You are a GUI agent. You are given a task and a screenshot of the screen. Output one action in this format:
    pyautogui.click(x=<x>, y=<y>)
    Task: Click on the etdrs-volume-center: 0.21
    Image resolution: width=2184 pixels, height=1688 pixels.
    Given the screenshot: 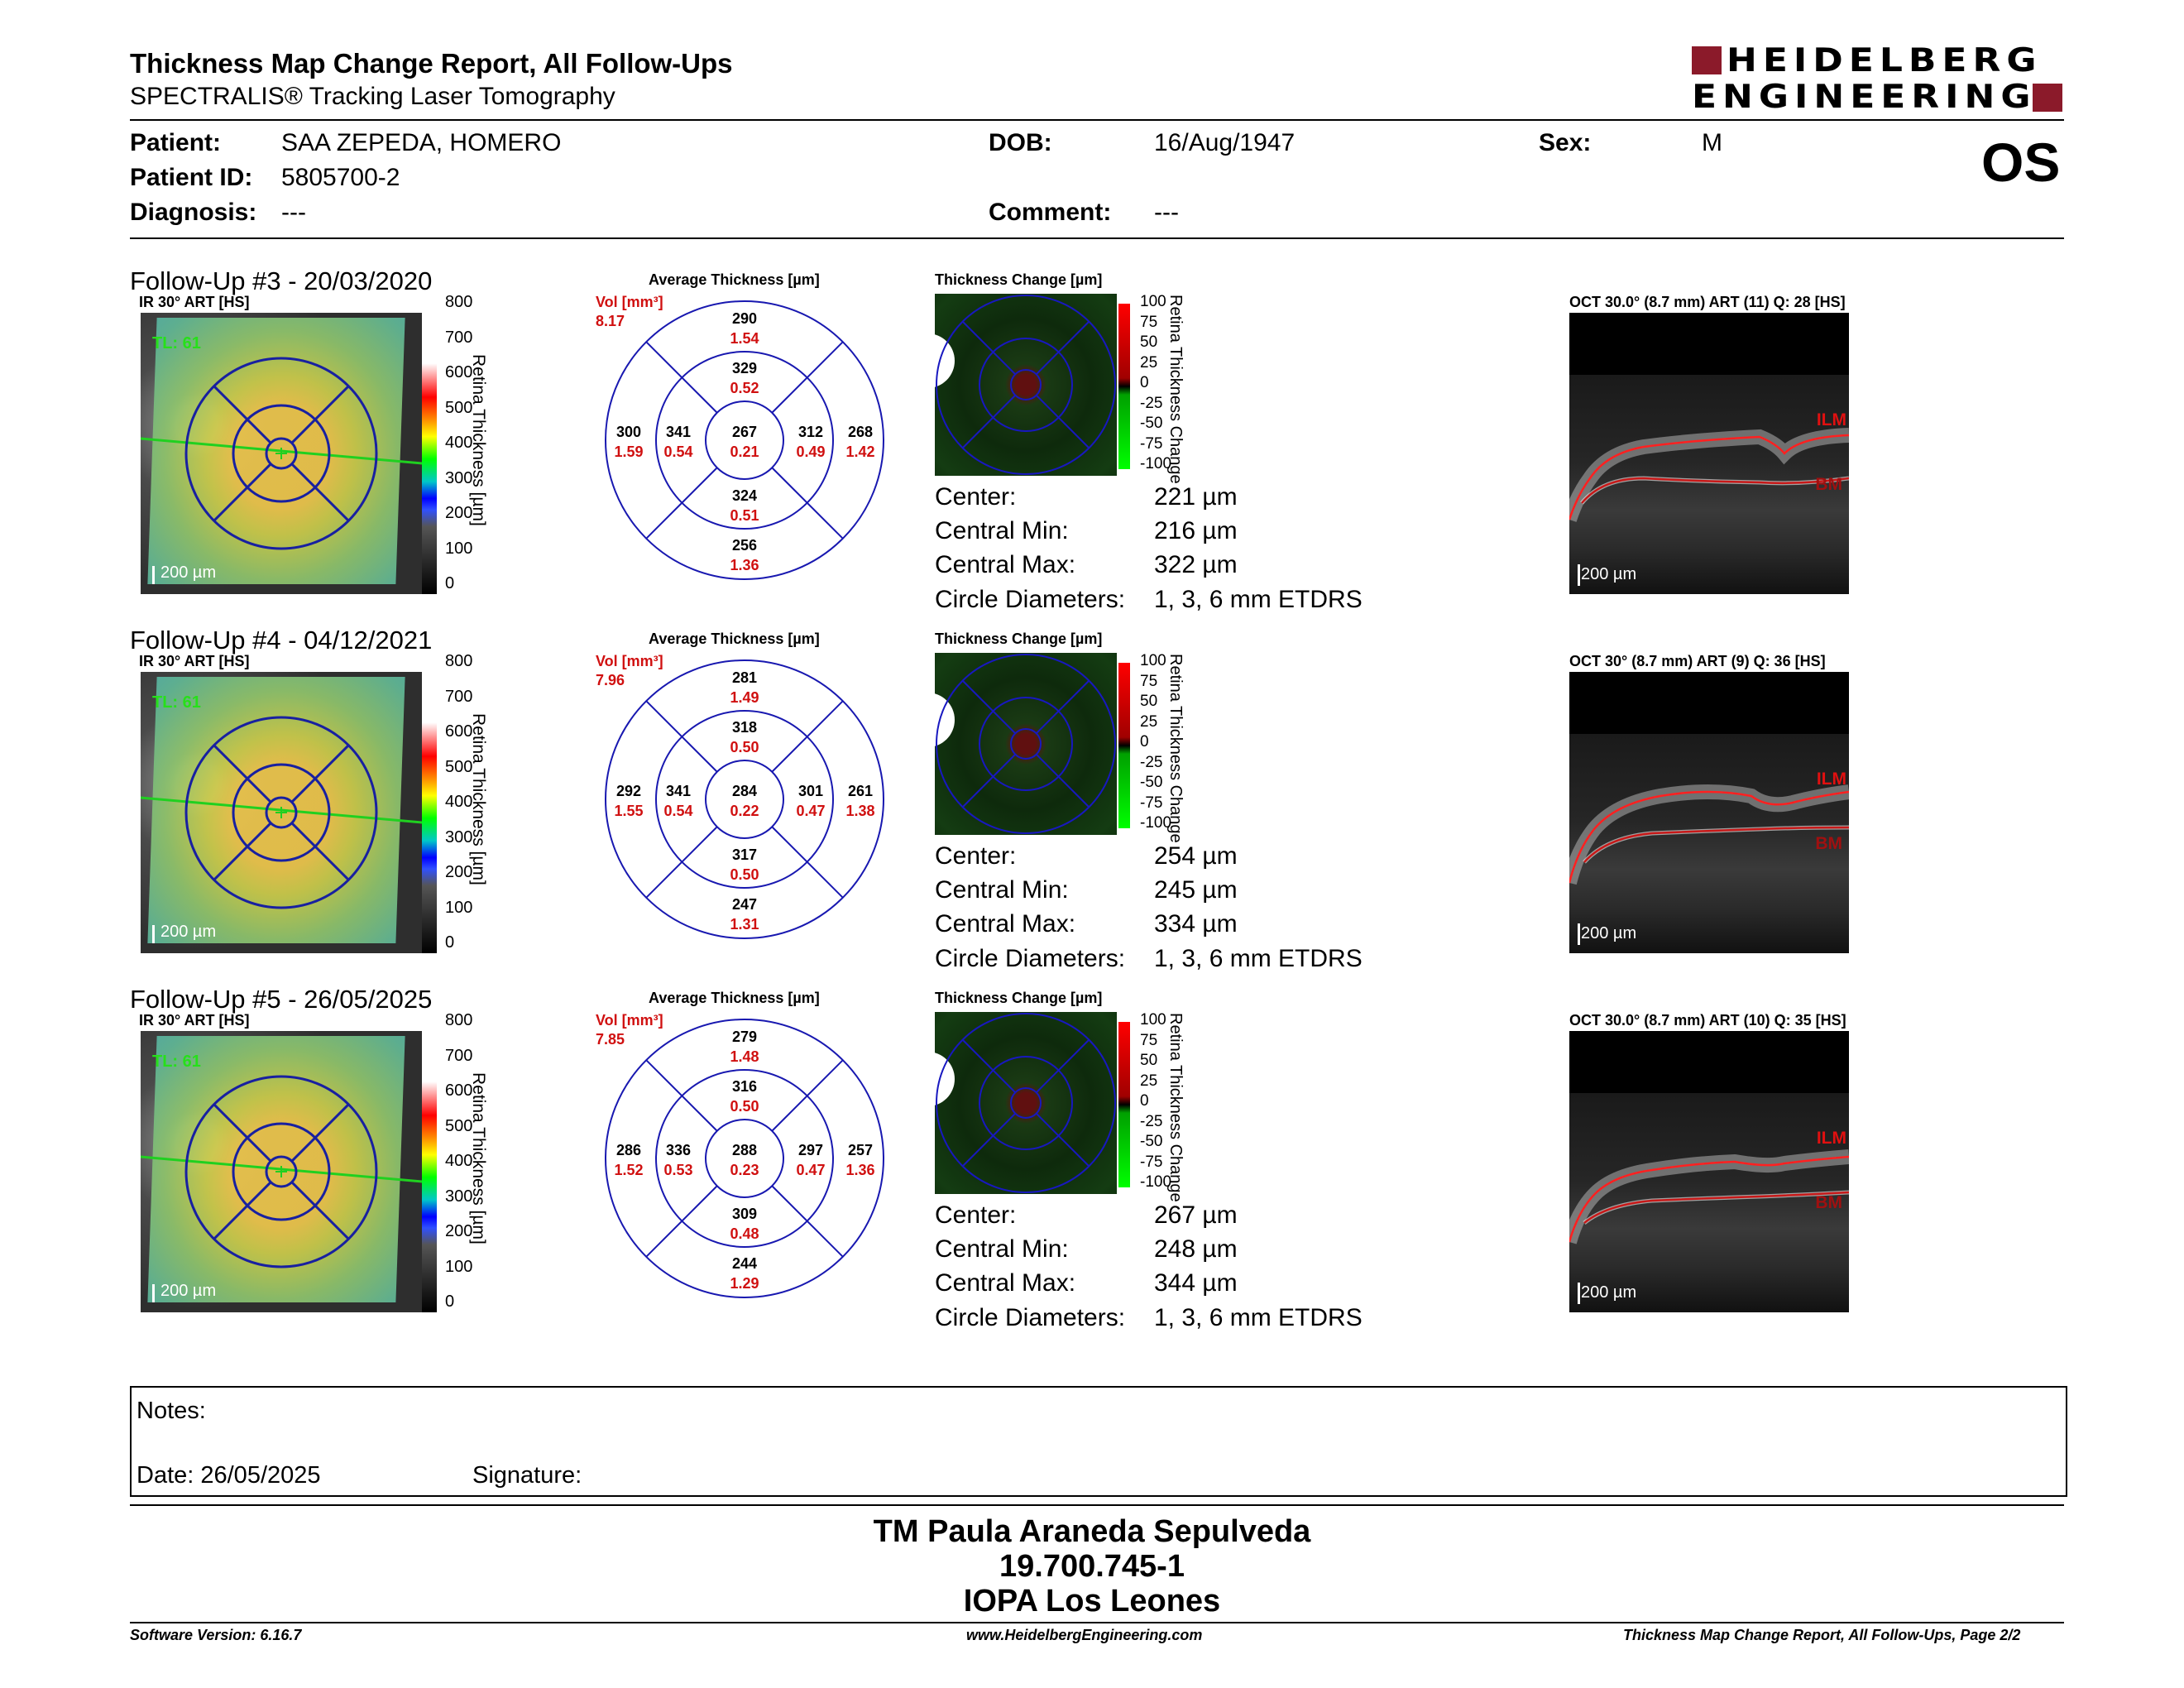 What is the action you would take?
    pyautogui.click(x=744, y=452)
    